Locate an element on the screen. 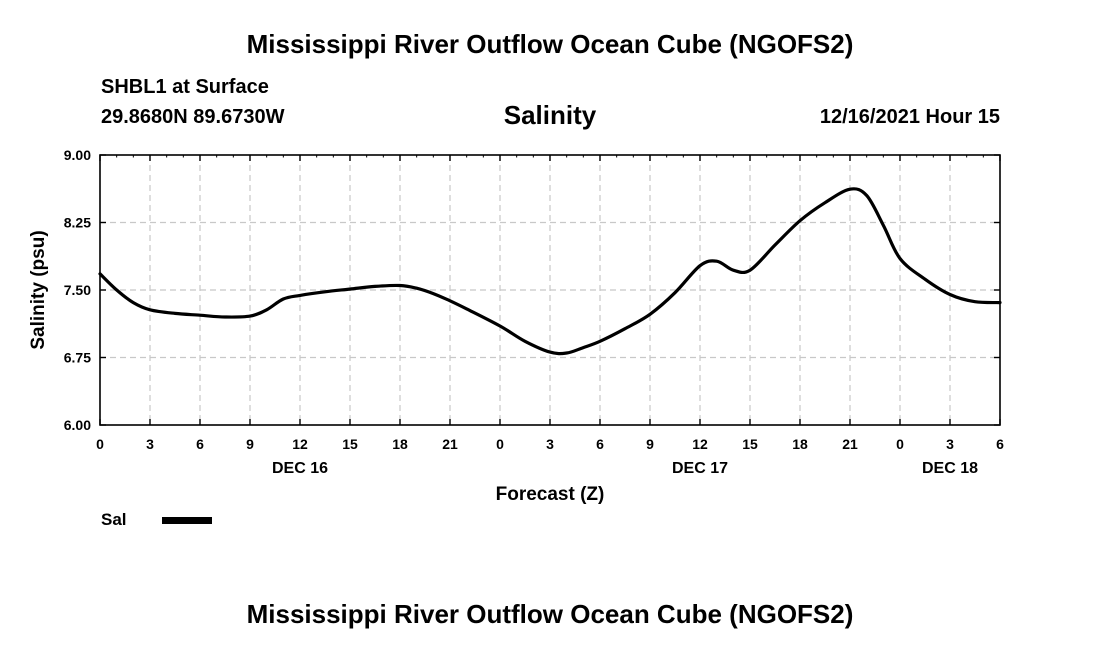 The width and height of the screenshot is (1100, 650). coordinates-label: 29.8680N 89.6730W is located at coordinates (193, 117).